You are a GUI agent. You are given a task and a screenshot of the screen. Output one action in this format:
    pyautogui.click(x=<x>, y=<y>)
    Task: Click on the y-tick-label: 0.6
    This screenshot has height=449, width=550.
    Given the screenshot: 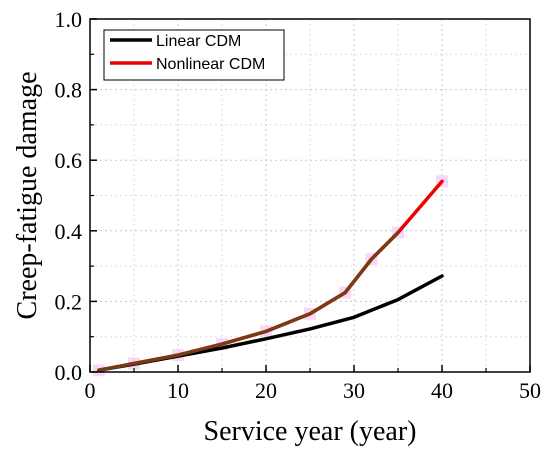 What is the action you would take?
    pyautogui.click(x=69, y=160)
    